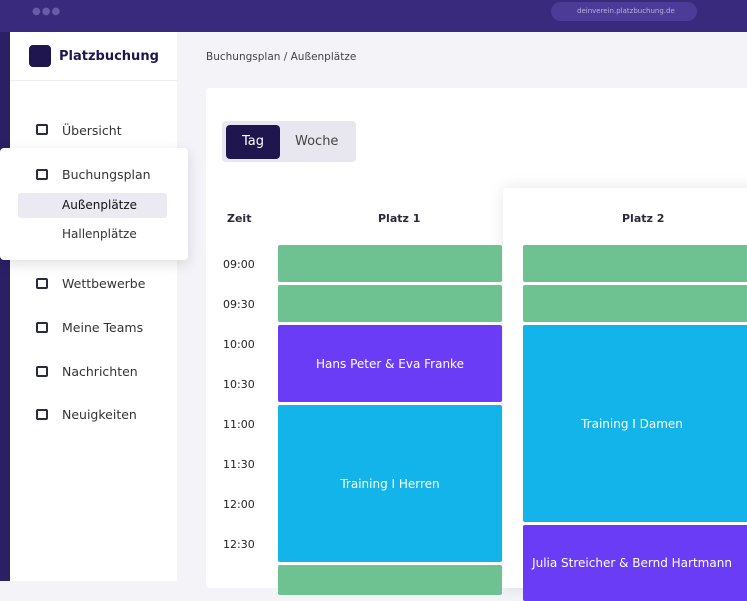 This screenshot has height=601, width=747. What do you see at coordinates (239, 218) in the screenshot?
I see `zeit-header: Zeit` at bounding box center [239, 218].